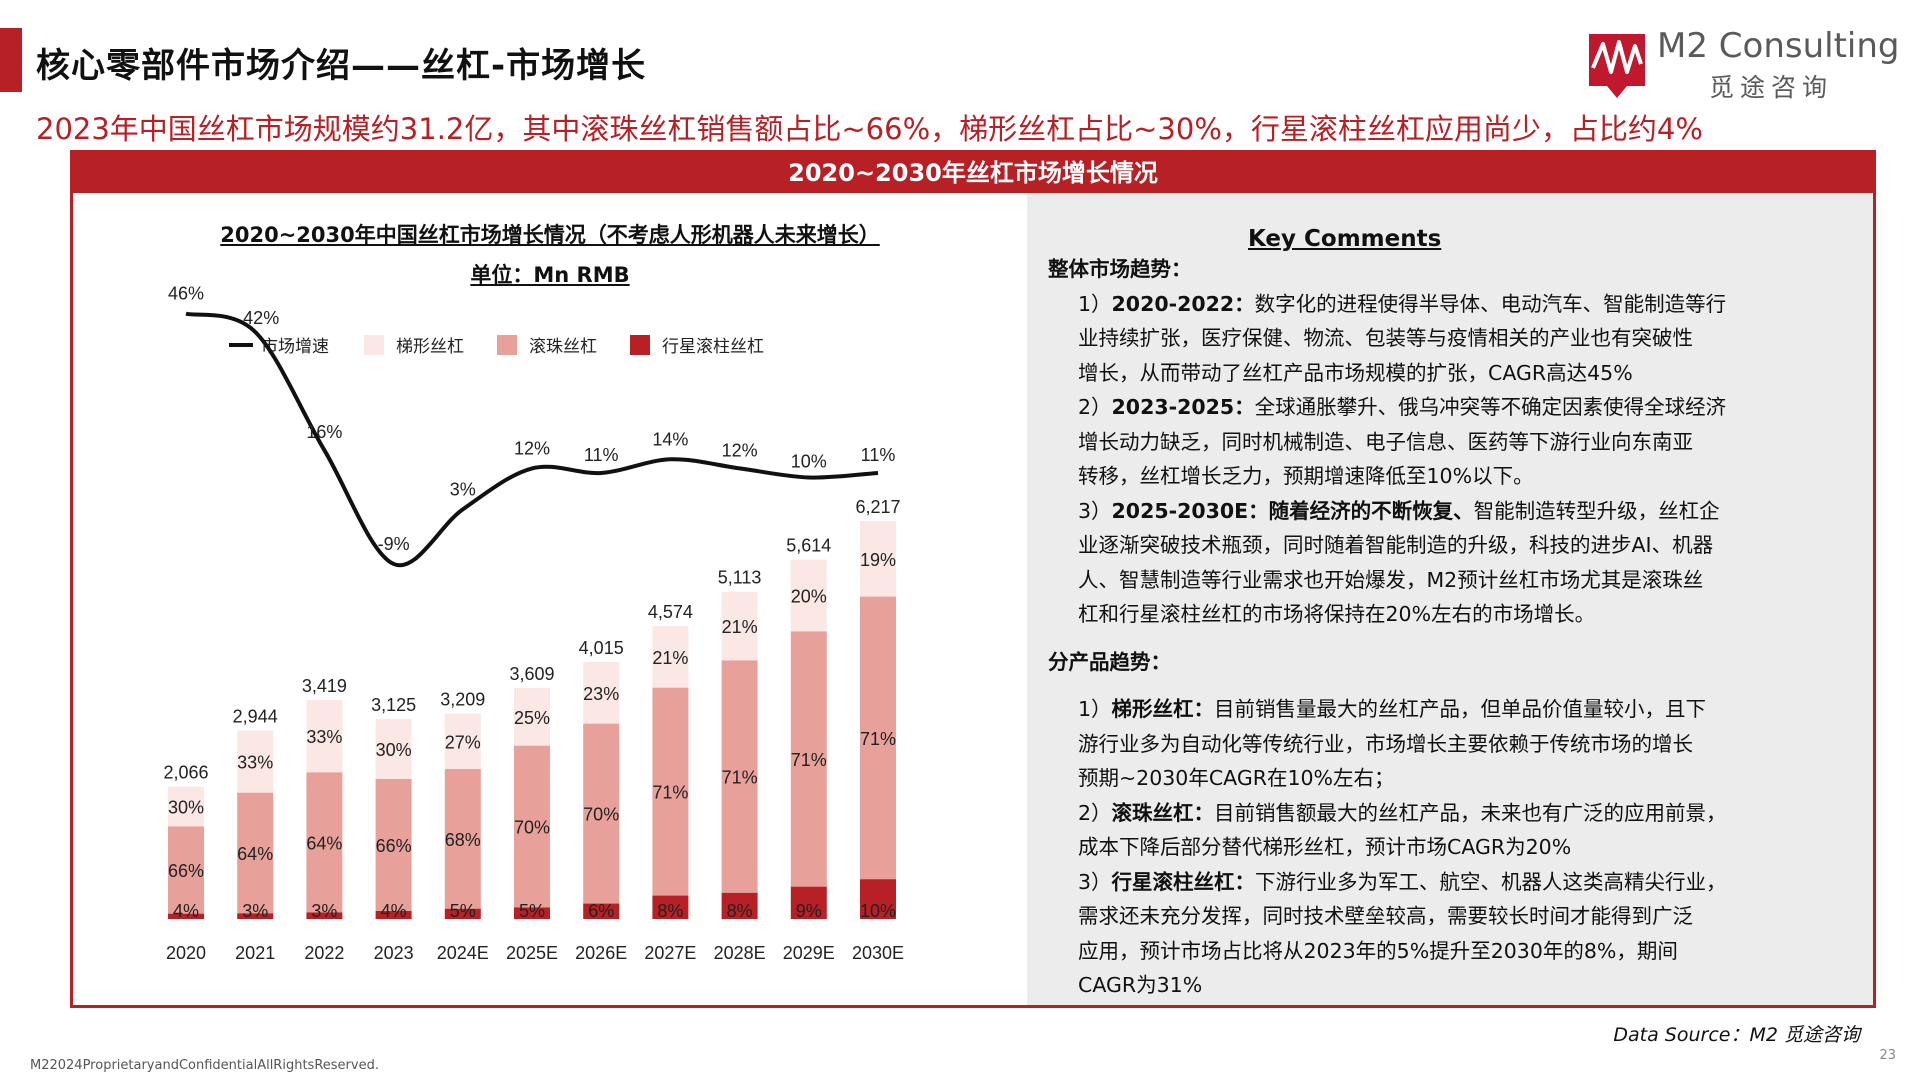 The height and width of the screenshot is (1080, 1920). What do you see at coordinates (670, 953) in the screenshot?
I see `x-tick-label: 2027E` at bounding box center [670, 953].